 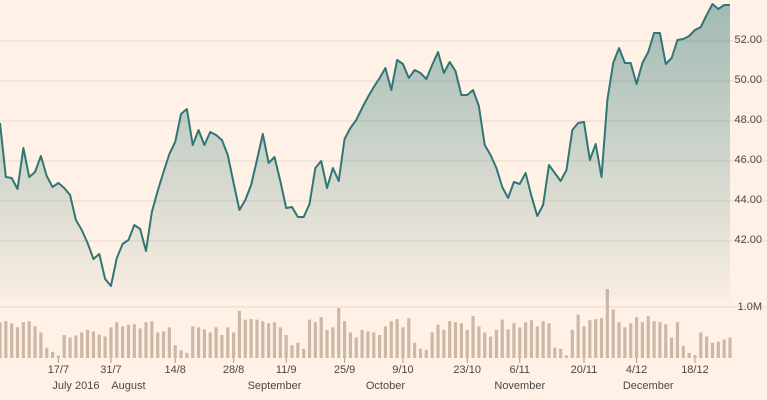 What do you see at coordinates (648, 386) in the screenshot?
I see `month-label: December` at bounding box center [648, 386].